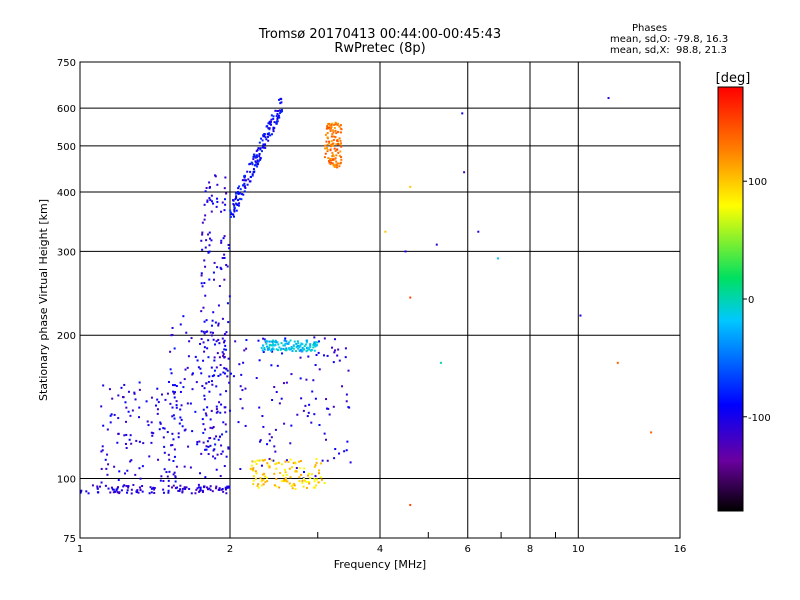 The width and height of the screenshot is (800, 600). I want to click on chart-title: Tromsø 20170413 00:44:00-00:45:43, so click(380, 34).